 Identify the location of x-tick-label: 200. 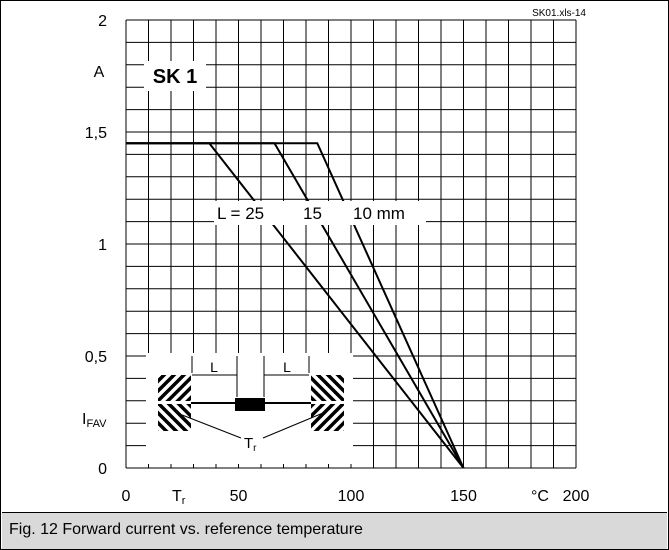
(576, 496).